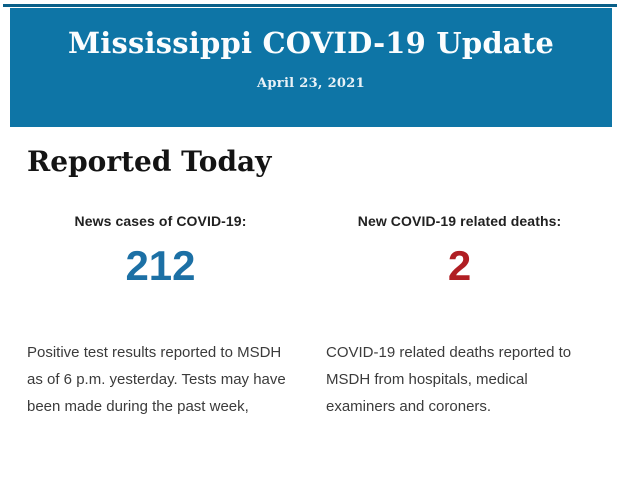 This screenshot has height=487, width=620. What do you see at coordinates (310, 5) in the screenshot?
I see `header-top-rule` at bounding box center [310, 5].